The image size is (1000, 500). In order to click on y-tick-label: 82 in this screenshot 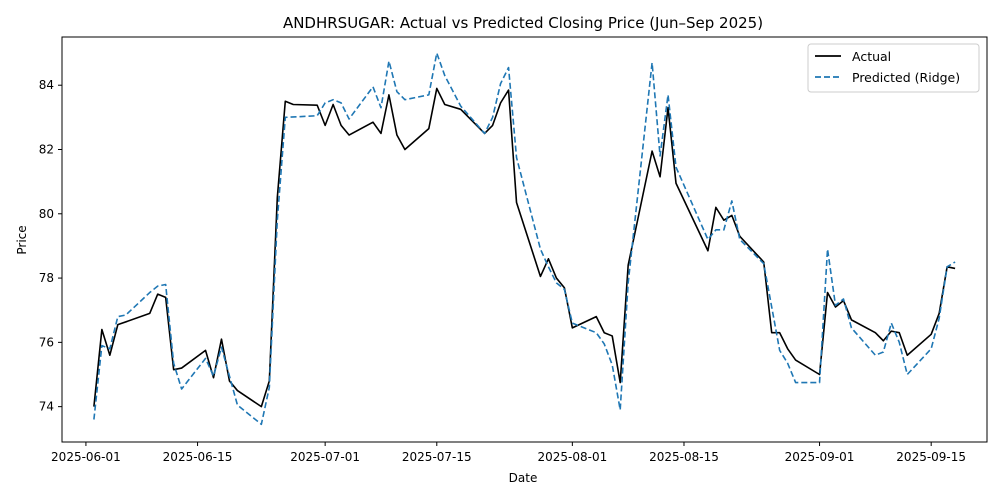, I will do `click(46, 150)`.